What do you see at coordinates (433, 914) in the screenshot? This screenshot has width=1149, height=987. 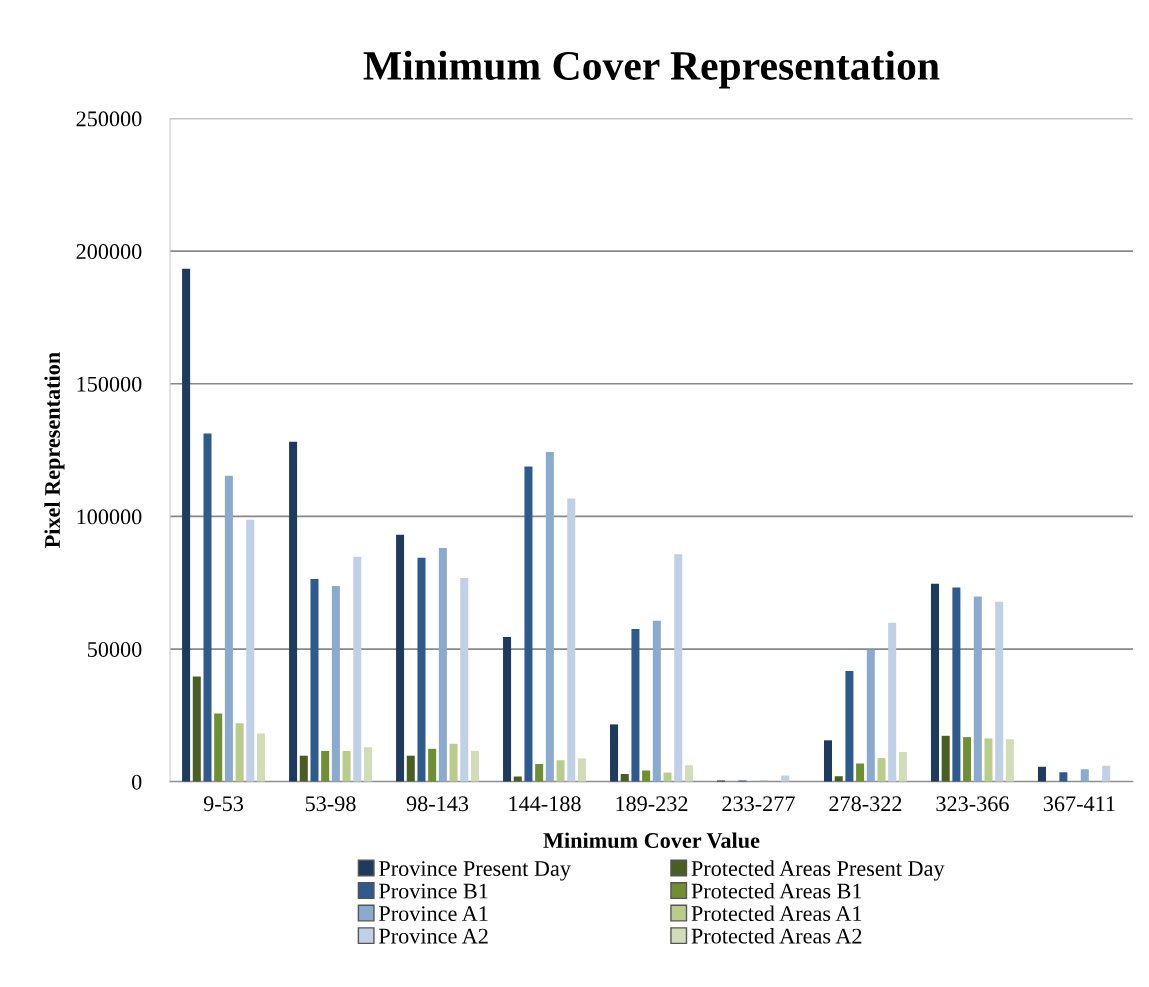 I see `legend-label: Province A1` at bounding box center [433, 914].